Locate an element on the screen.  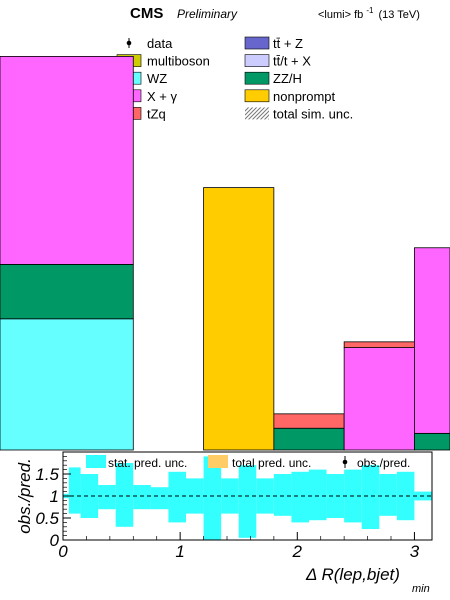
ratio-ytick-label-2: 1 is located at coordinates (54, 496).